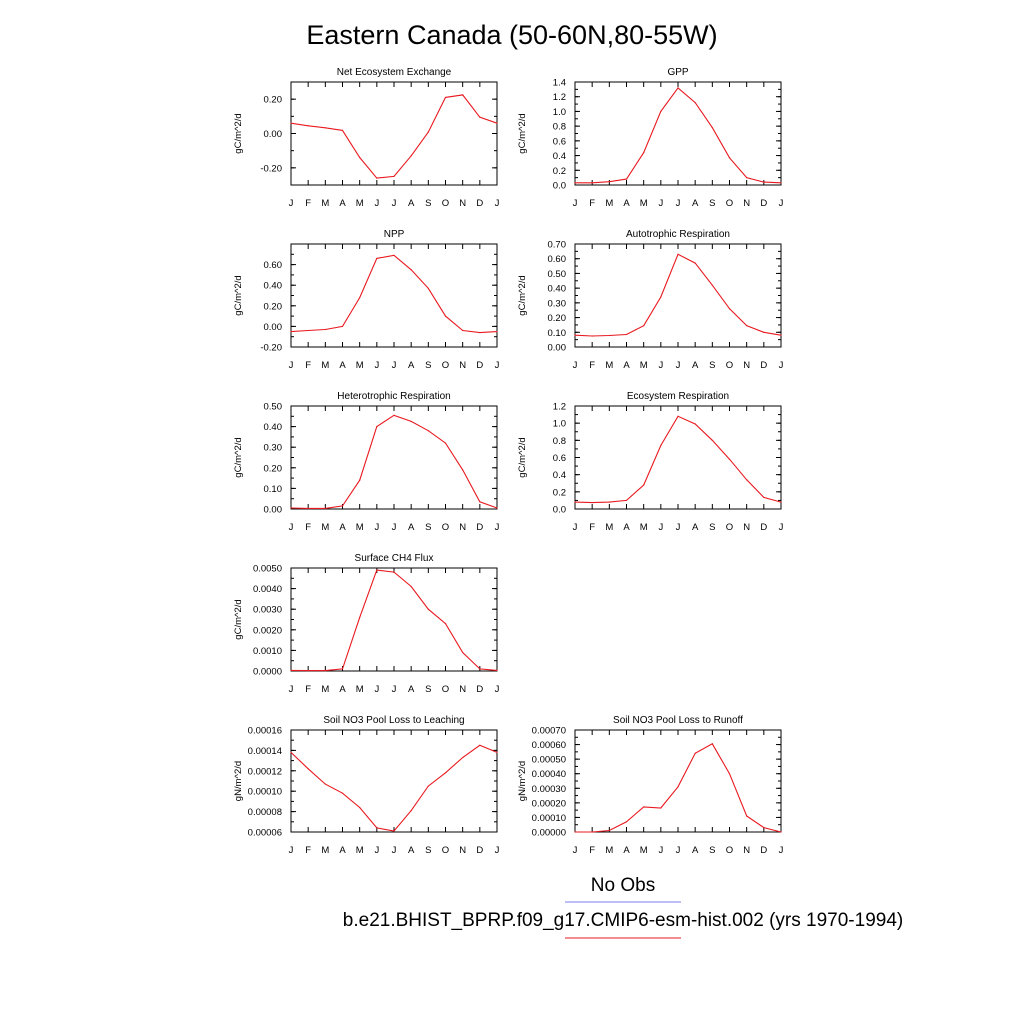  What do you see at coordinates (238, 619) in the screenshot?
I see `y-axis-label: gC/m^2/d` at bounding box center [238, 619].